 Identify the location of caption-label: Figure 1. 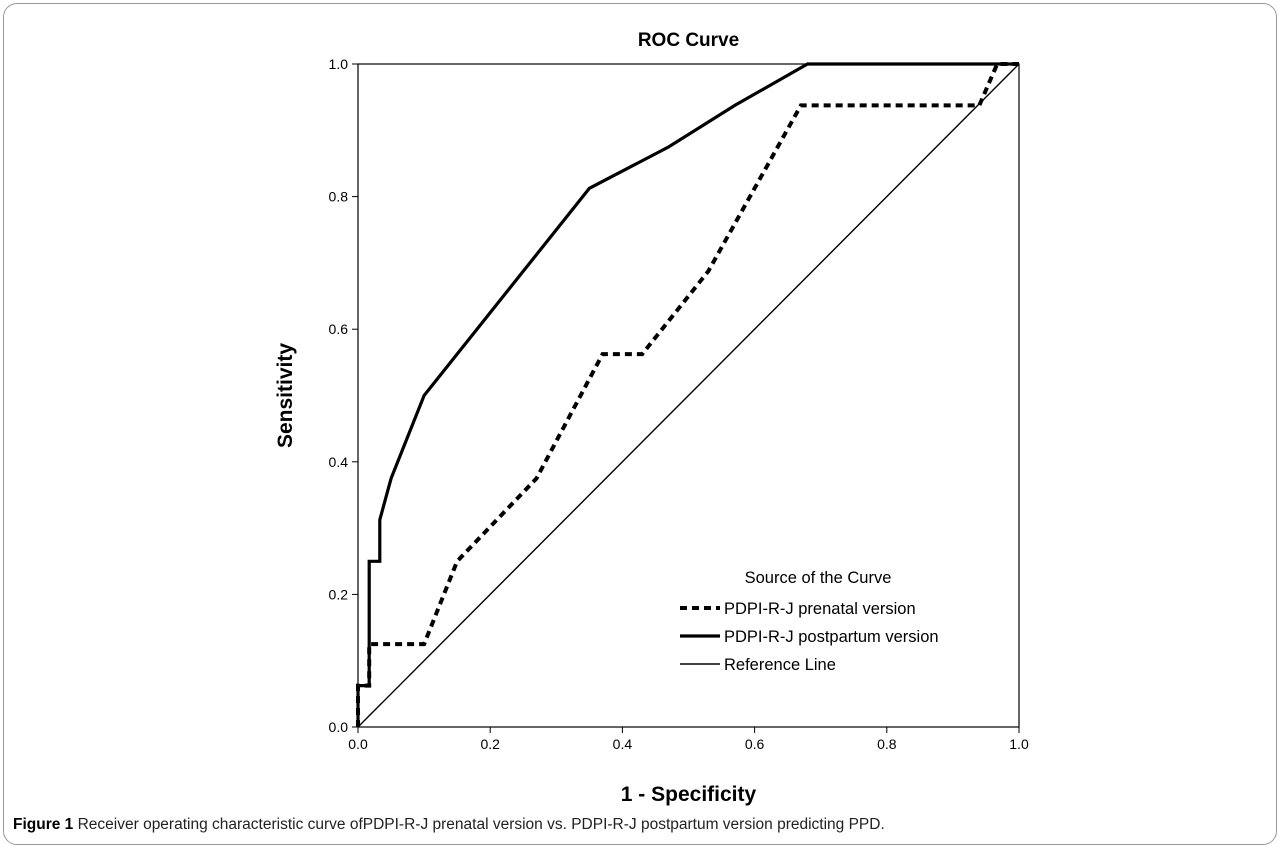
(43, 824).